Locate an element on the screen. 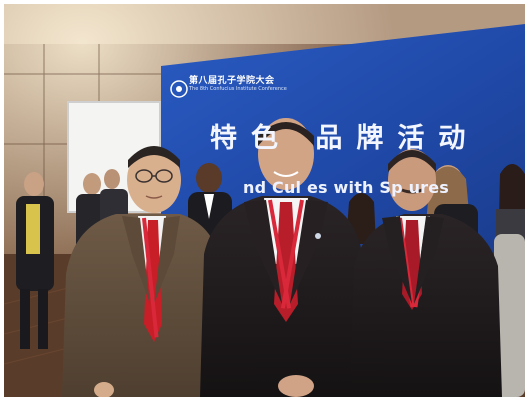 The height and width of the screenshot is (402, 529). edge-person-coat is located at coordinates (509, 315).